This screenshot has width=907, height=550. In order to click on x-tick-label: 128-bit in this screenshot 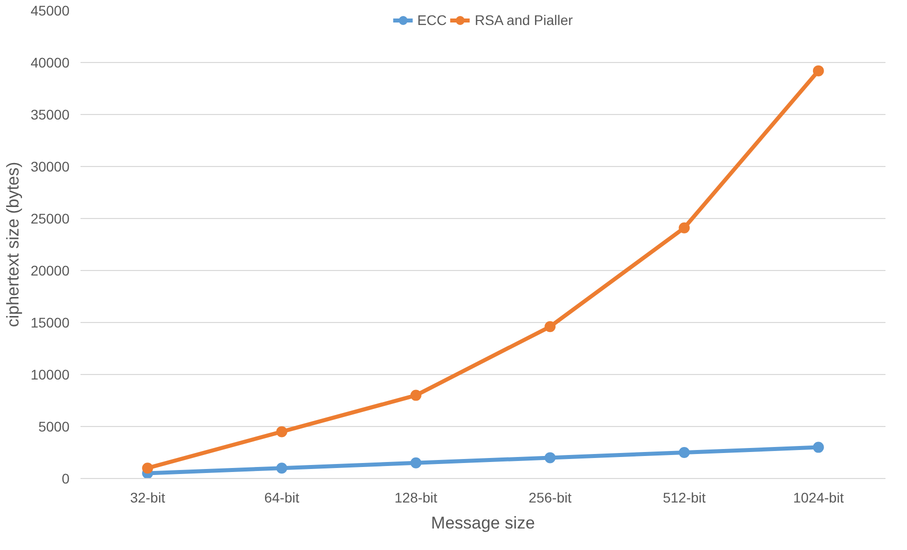, I will do `click(416, 498)`.